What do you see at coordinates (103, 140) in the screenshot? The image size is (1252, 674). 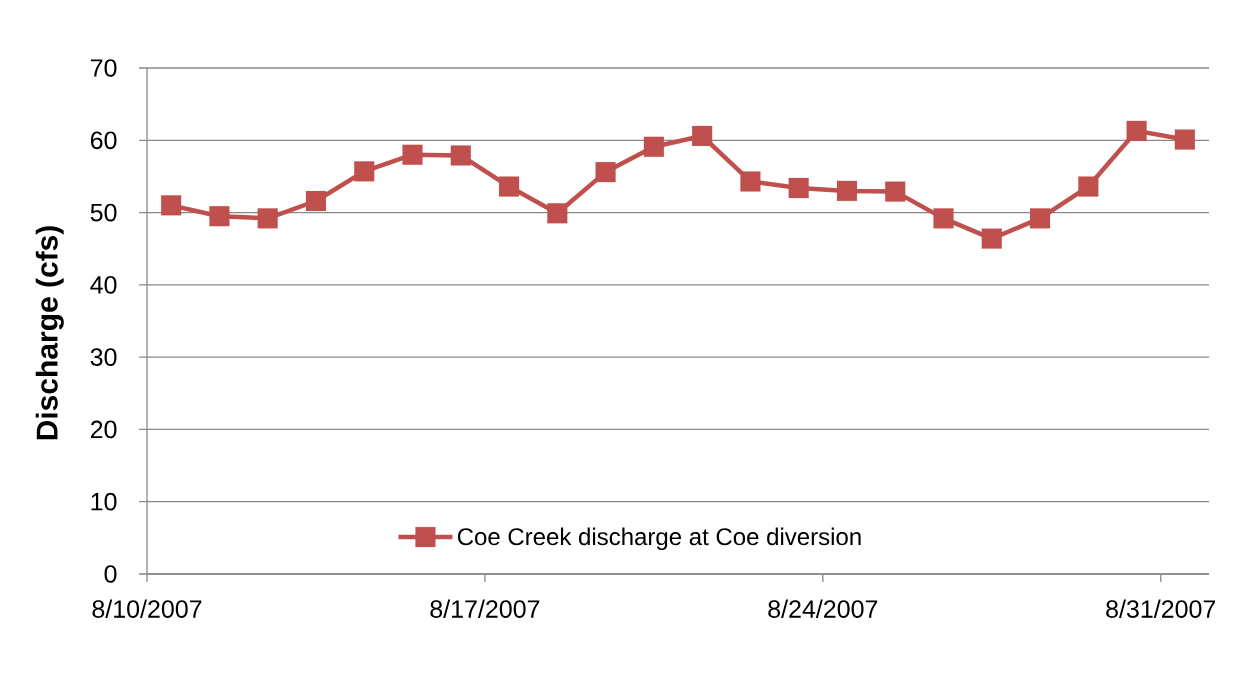 I see `y-tick-label: 60` at bounding box center [103, 140].